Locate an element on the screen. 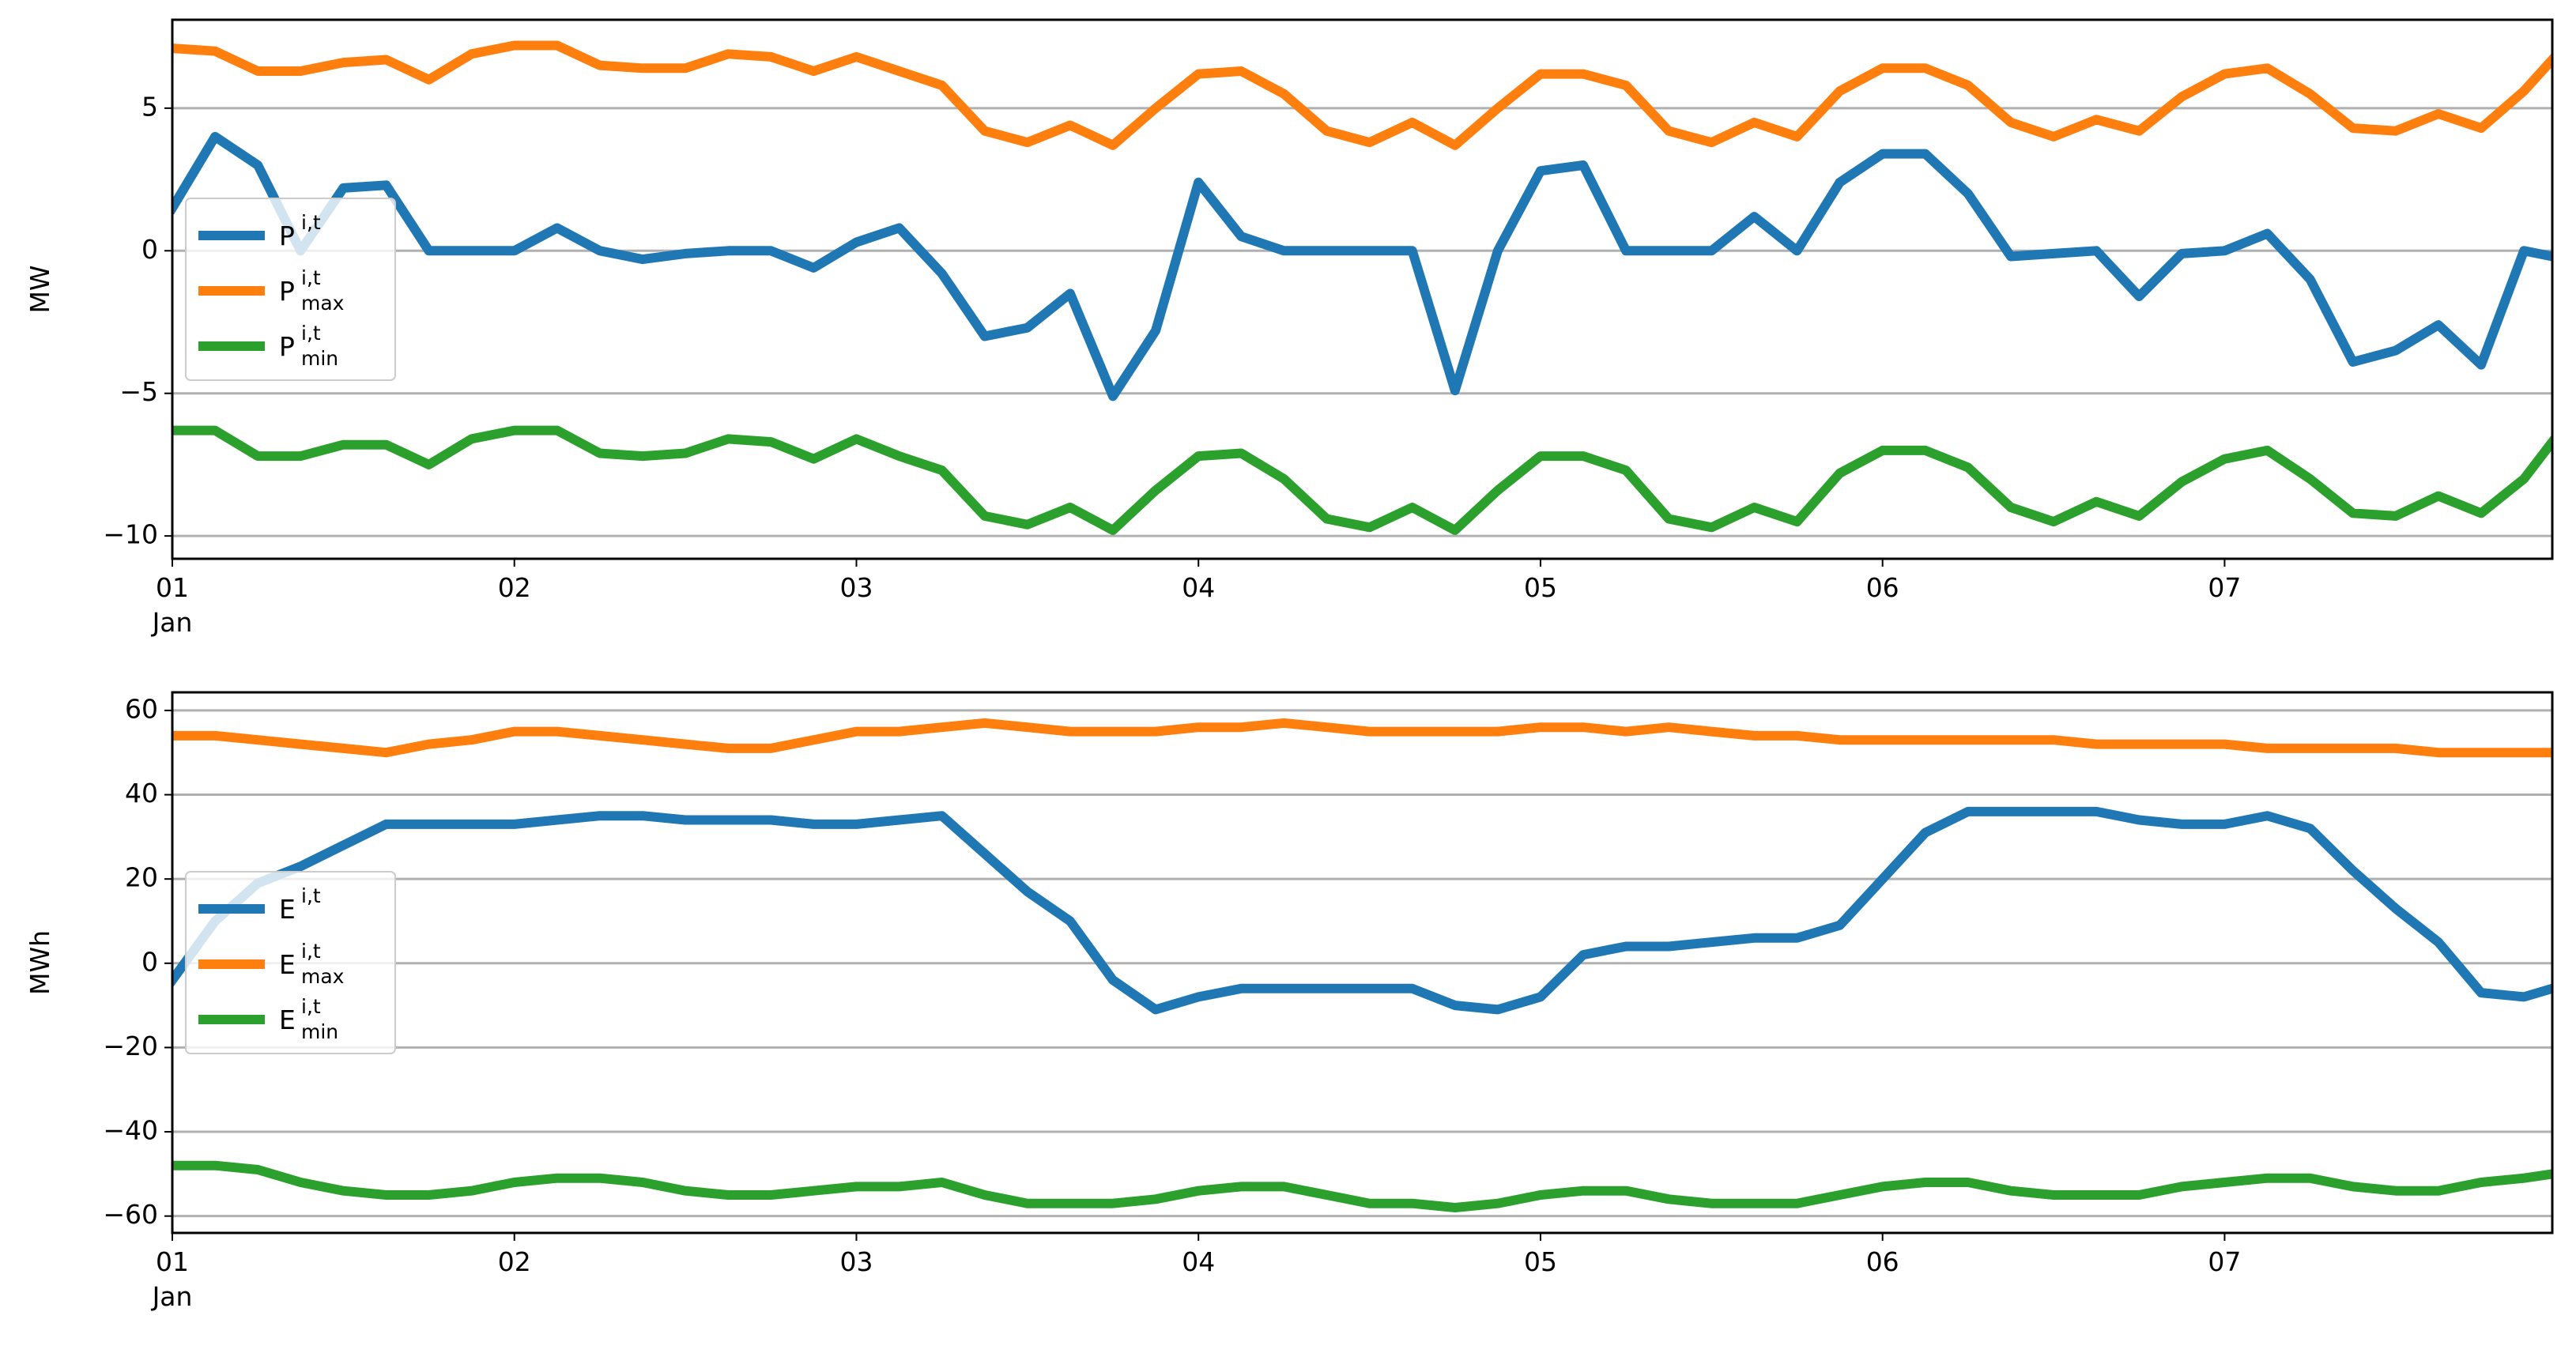 This screenshot has height=1357, width=2576. y-tick-label: 5 is located at coordinates (149, 106).